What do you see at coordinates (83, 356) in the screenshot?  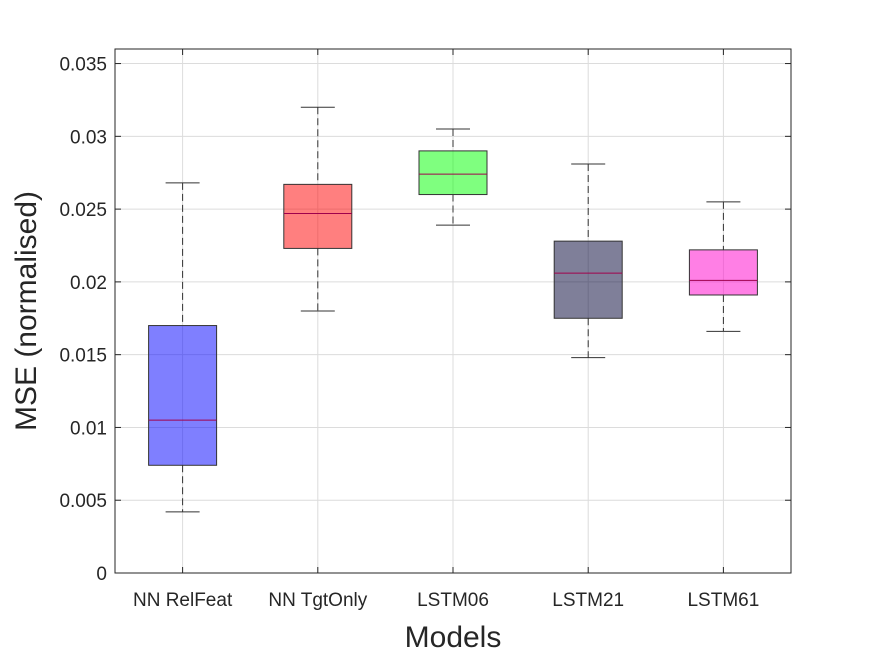 I see `y-tick-label: 0.015` at bounding box center [83, 356].